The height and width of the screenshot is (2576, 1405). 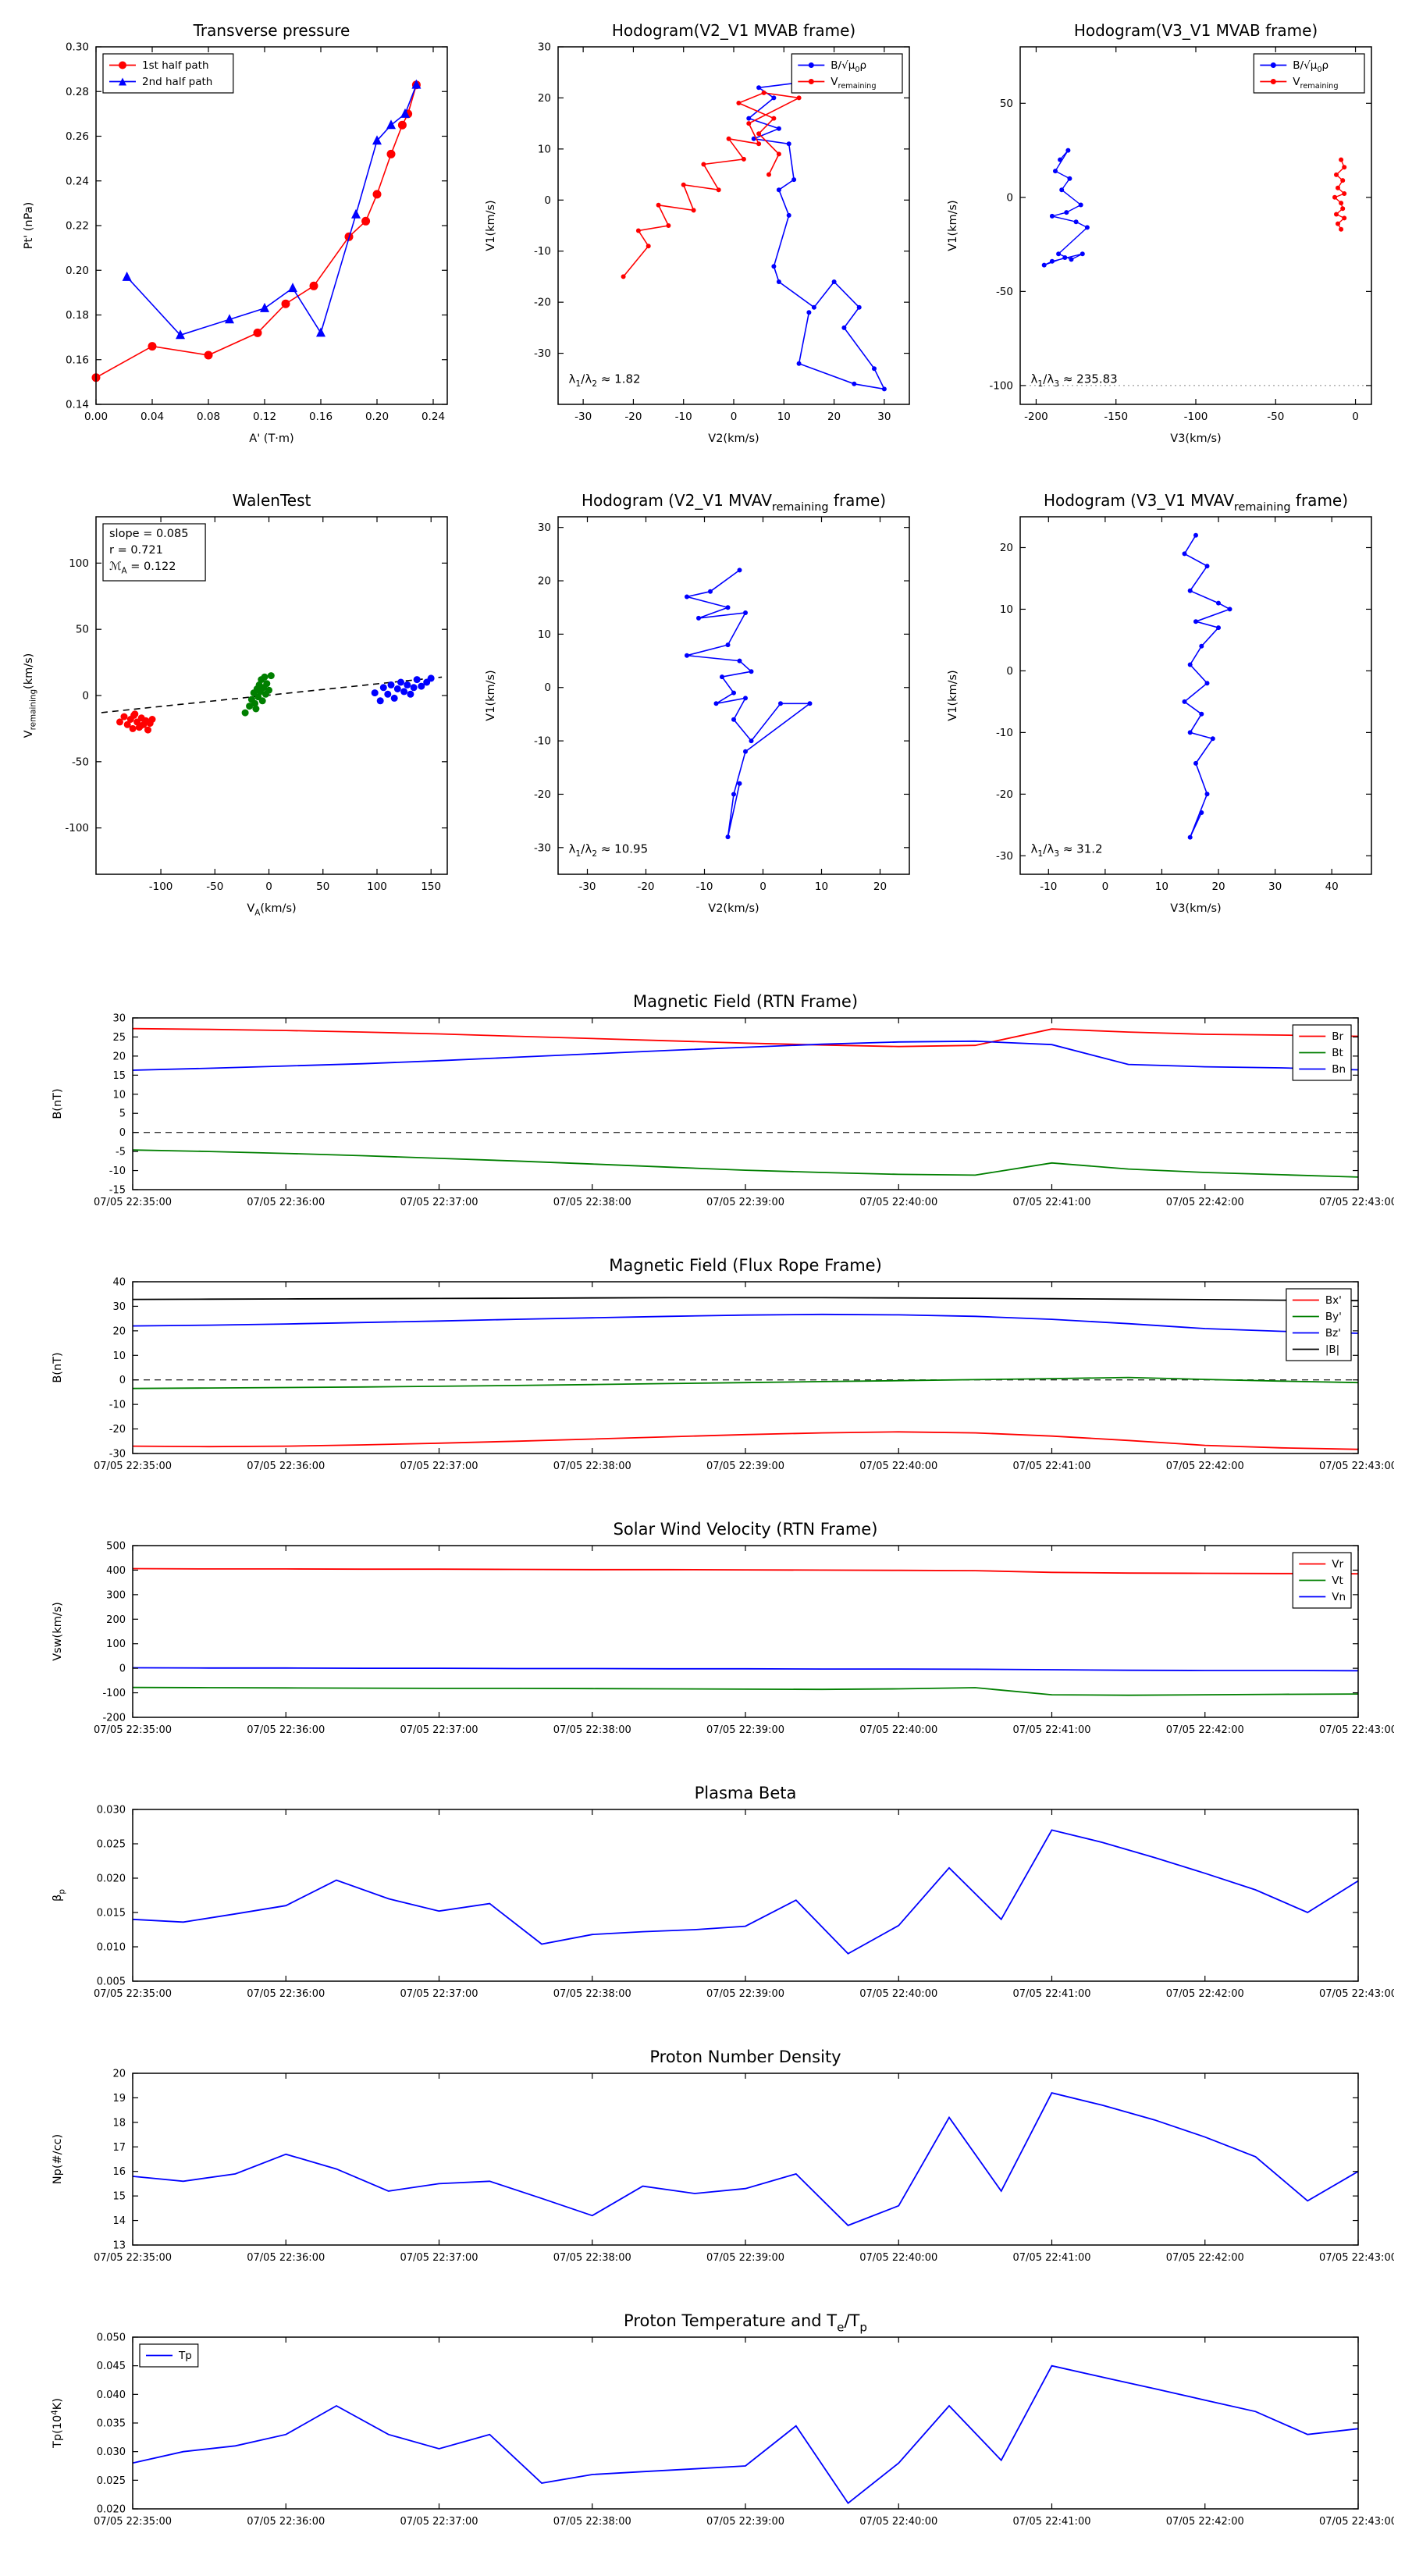 What do you see at coordinates (271, 909) in the screenshot?
I see `svg-text: VA(km/s)` at bounding box center [271, 909].